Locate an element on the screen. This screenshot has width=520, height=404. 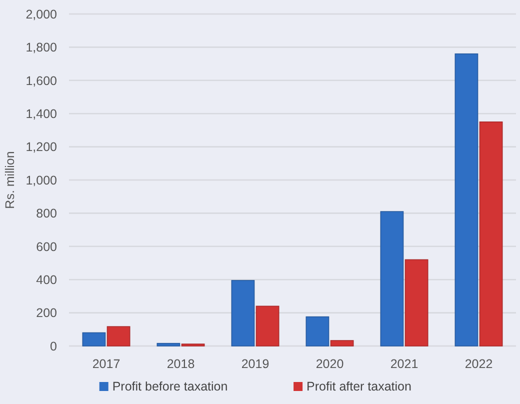
y-tick-label: 1,800 is located at coordinates (42, 47).